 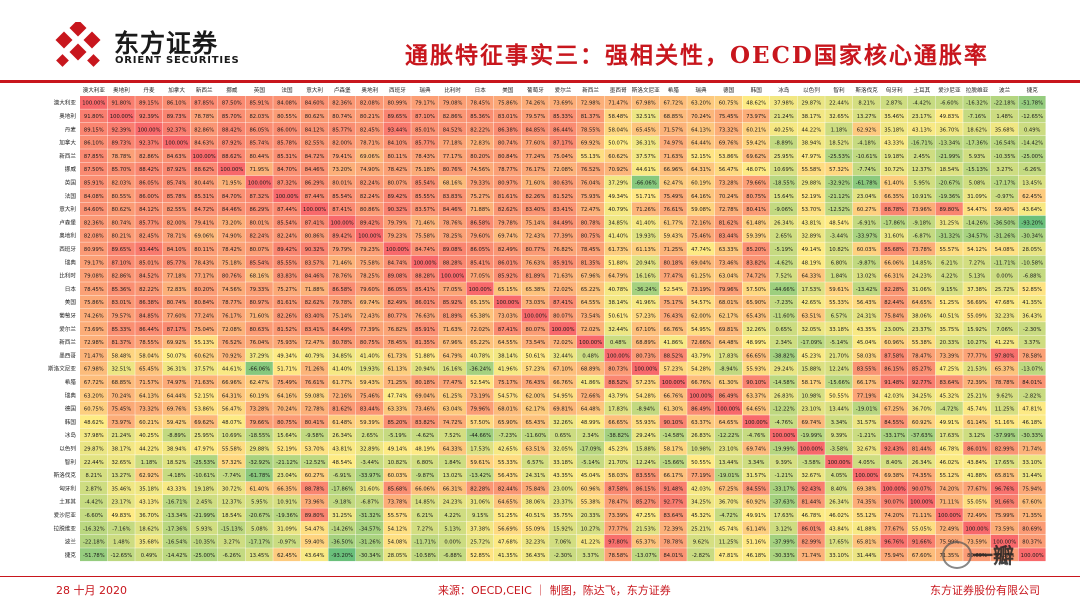 What do you see at coordinates (342, 436) in the screenshot?
I see `cell-value: 26.34%` at bounding box center [342, 436].